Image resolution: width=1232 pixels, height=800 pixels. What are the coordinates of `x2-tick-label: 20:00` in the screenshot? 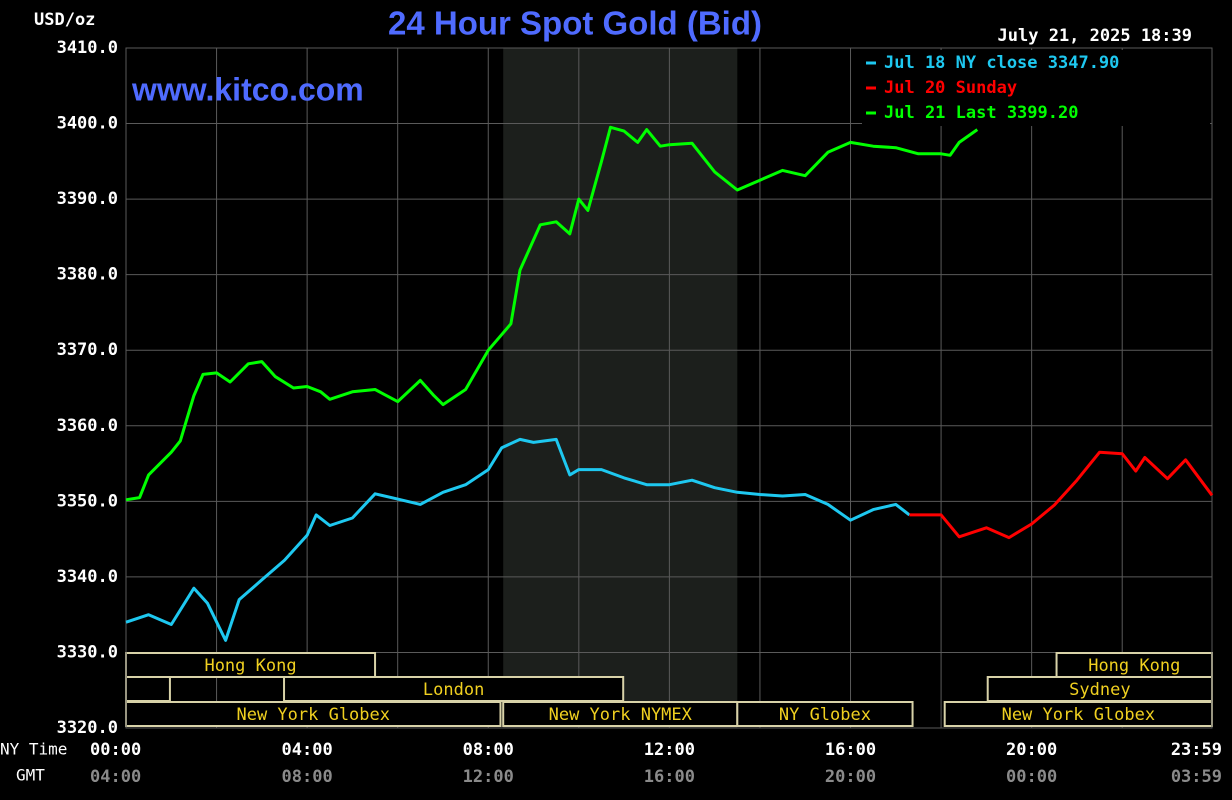 It's located at (850, 777).